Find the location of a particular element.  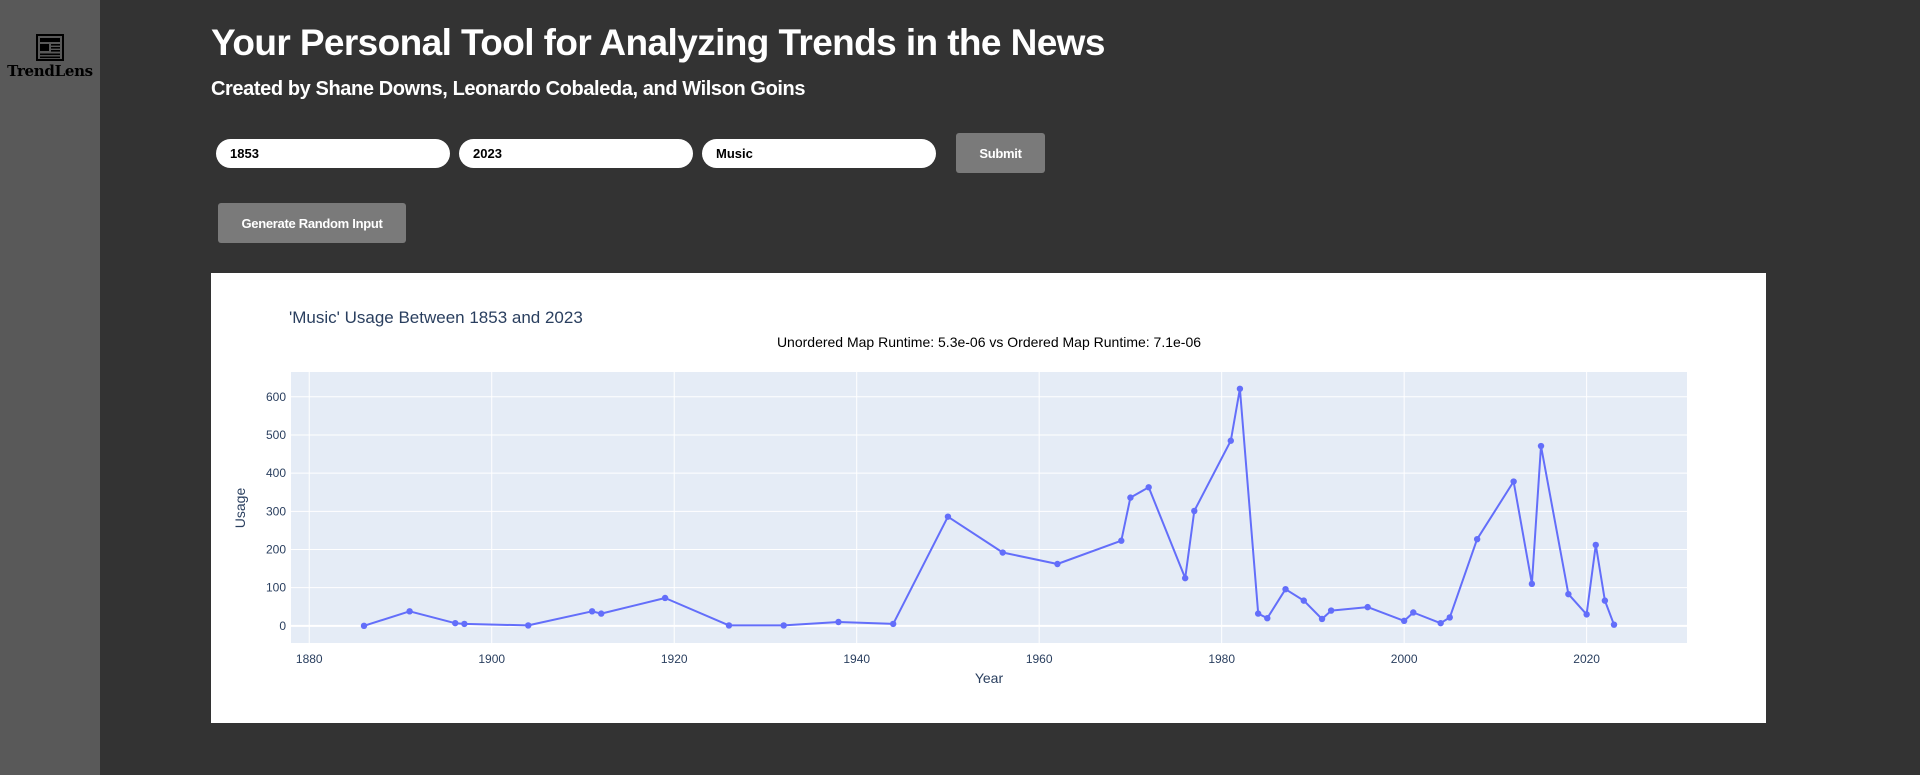

x-tick-label: 1960 is located at coordinates (1039, 659).